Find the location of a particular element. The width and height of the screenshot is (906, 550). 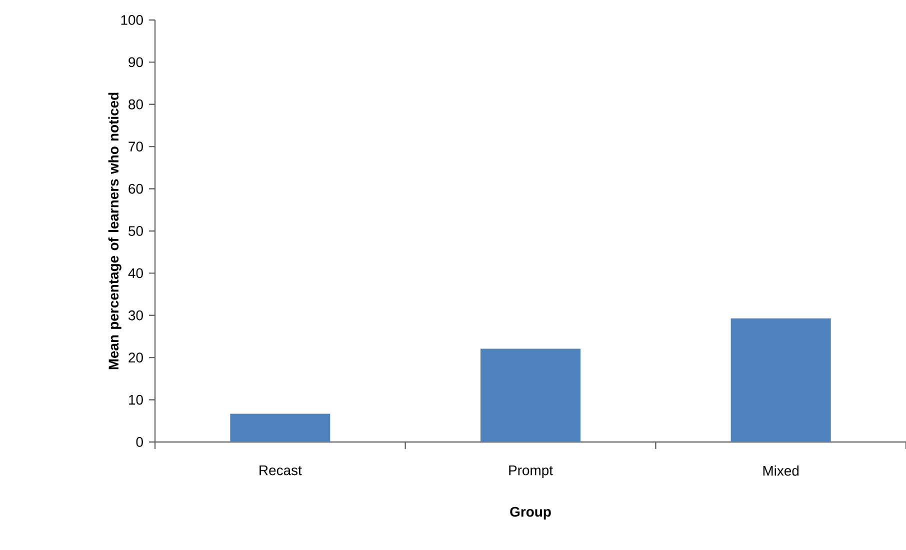

y-tick-label: 90 is located at coordinates (135, 62).